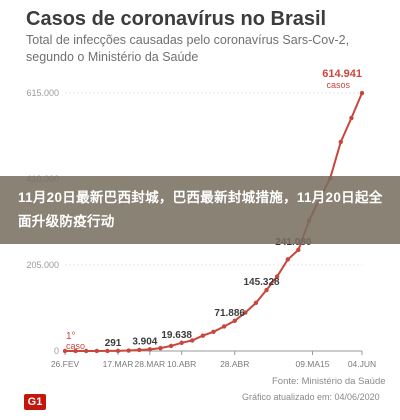  I want to click on x-tick-label: 28.ABR, so click(234, 364).